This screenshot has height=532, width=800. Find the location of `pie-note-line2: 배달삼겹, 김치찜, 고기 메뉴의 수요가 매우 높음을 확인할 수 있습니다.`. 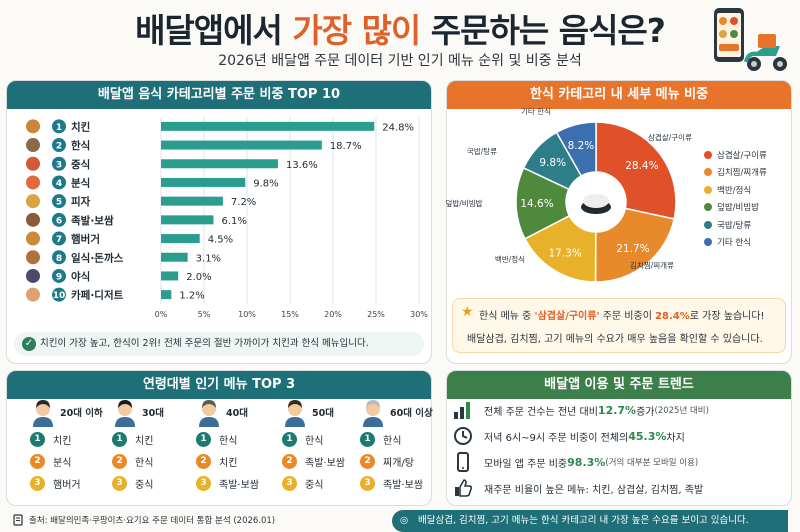

pie-note-line2: 배달삼겹, 김치찜, 고기 메뉴의 수요가 매우 높음을 확인할 수 있습니다. is located at coordinates (615, 339).